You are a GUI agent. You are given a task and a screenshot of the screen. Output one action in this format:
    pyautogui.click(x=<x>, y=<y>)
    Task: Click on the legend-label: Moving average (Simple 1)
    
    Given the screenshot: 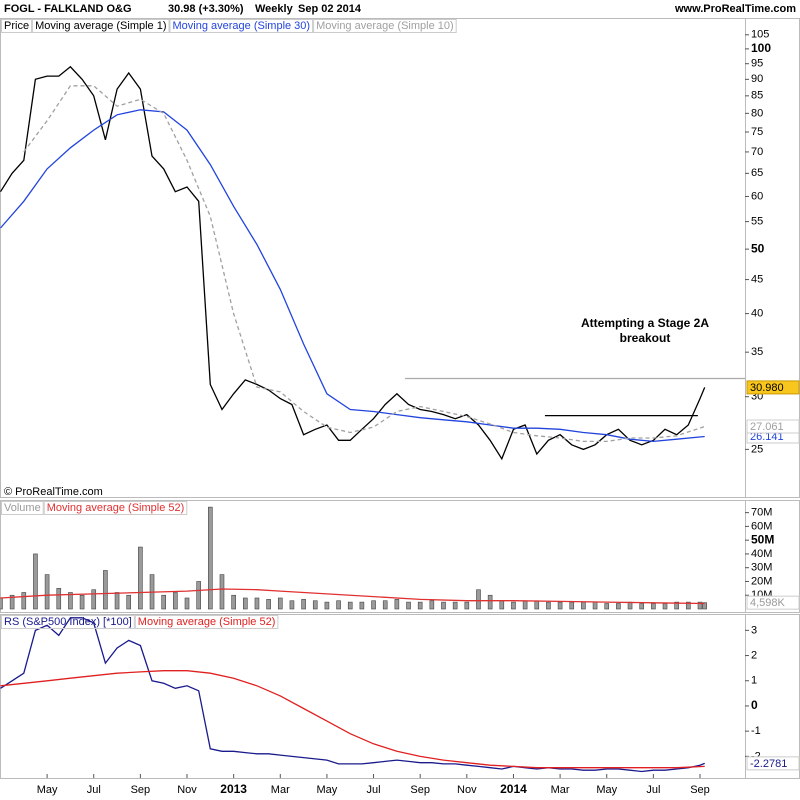 What is the action you would take?
    pyautogui.click(x=100, y=26)
    